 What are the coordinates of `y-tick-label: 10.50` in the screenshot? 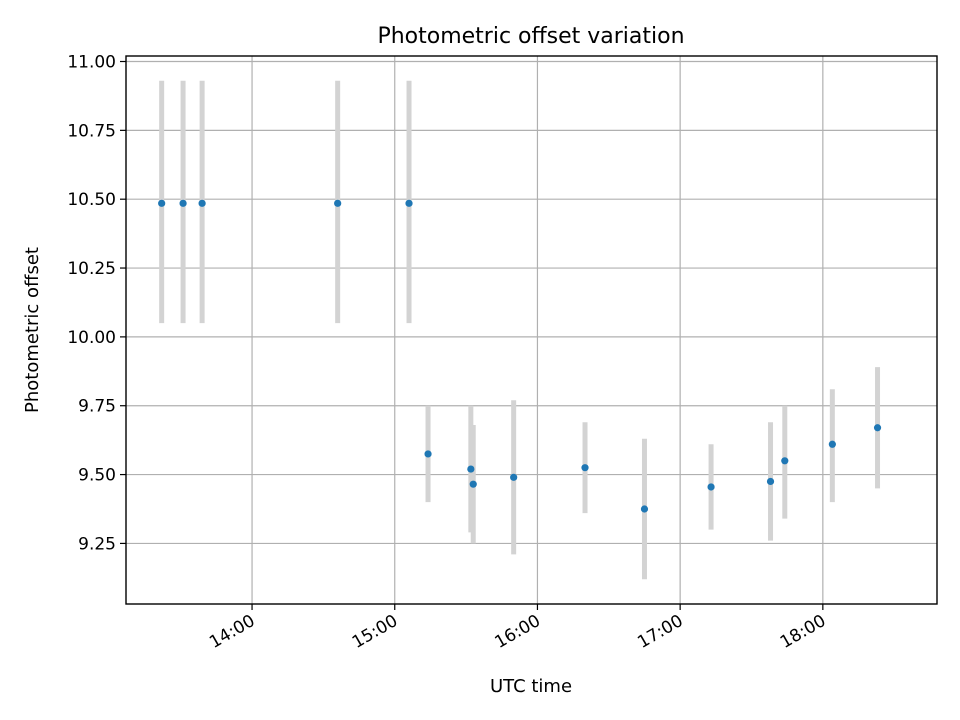 It's located at (91, 200).